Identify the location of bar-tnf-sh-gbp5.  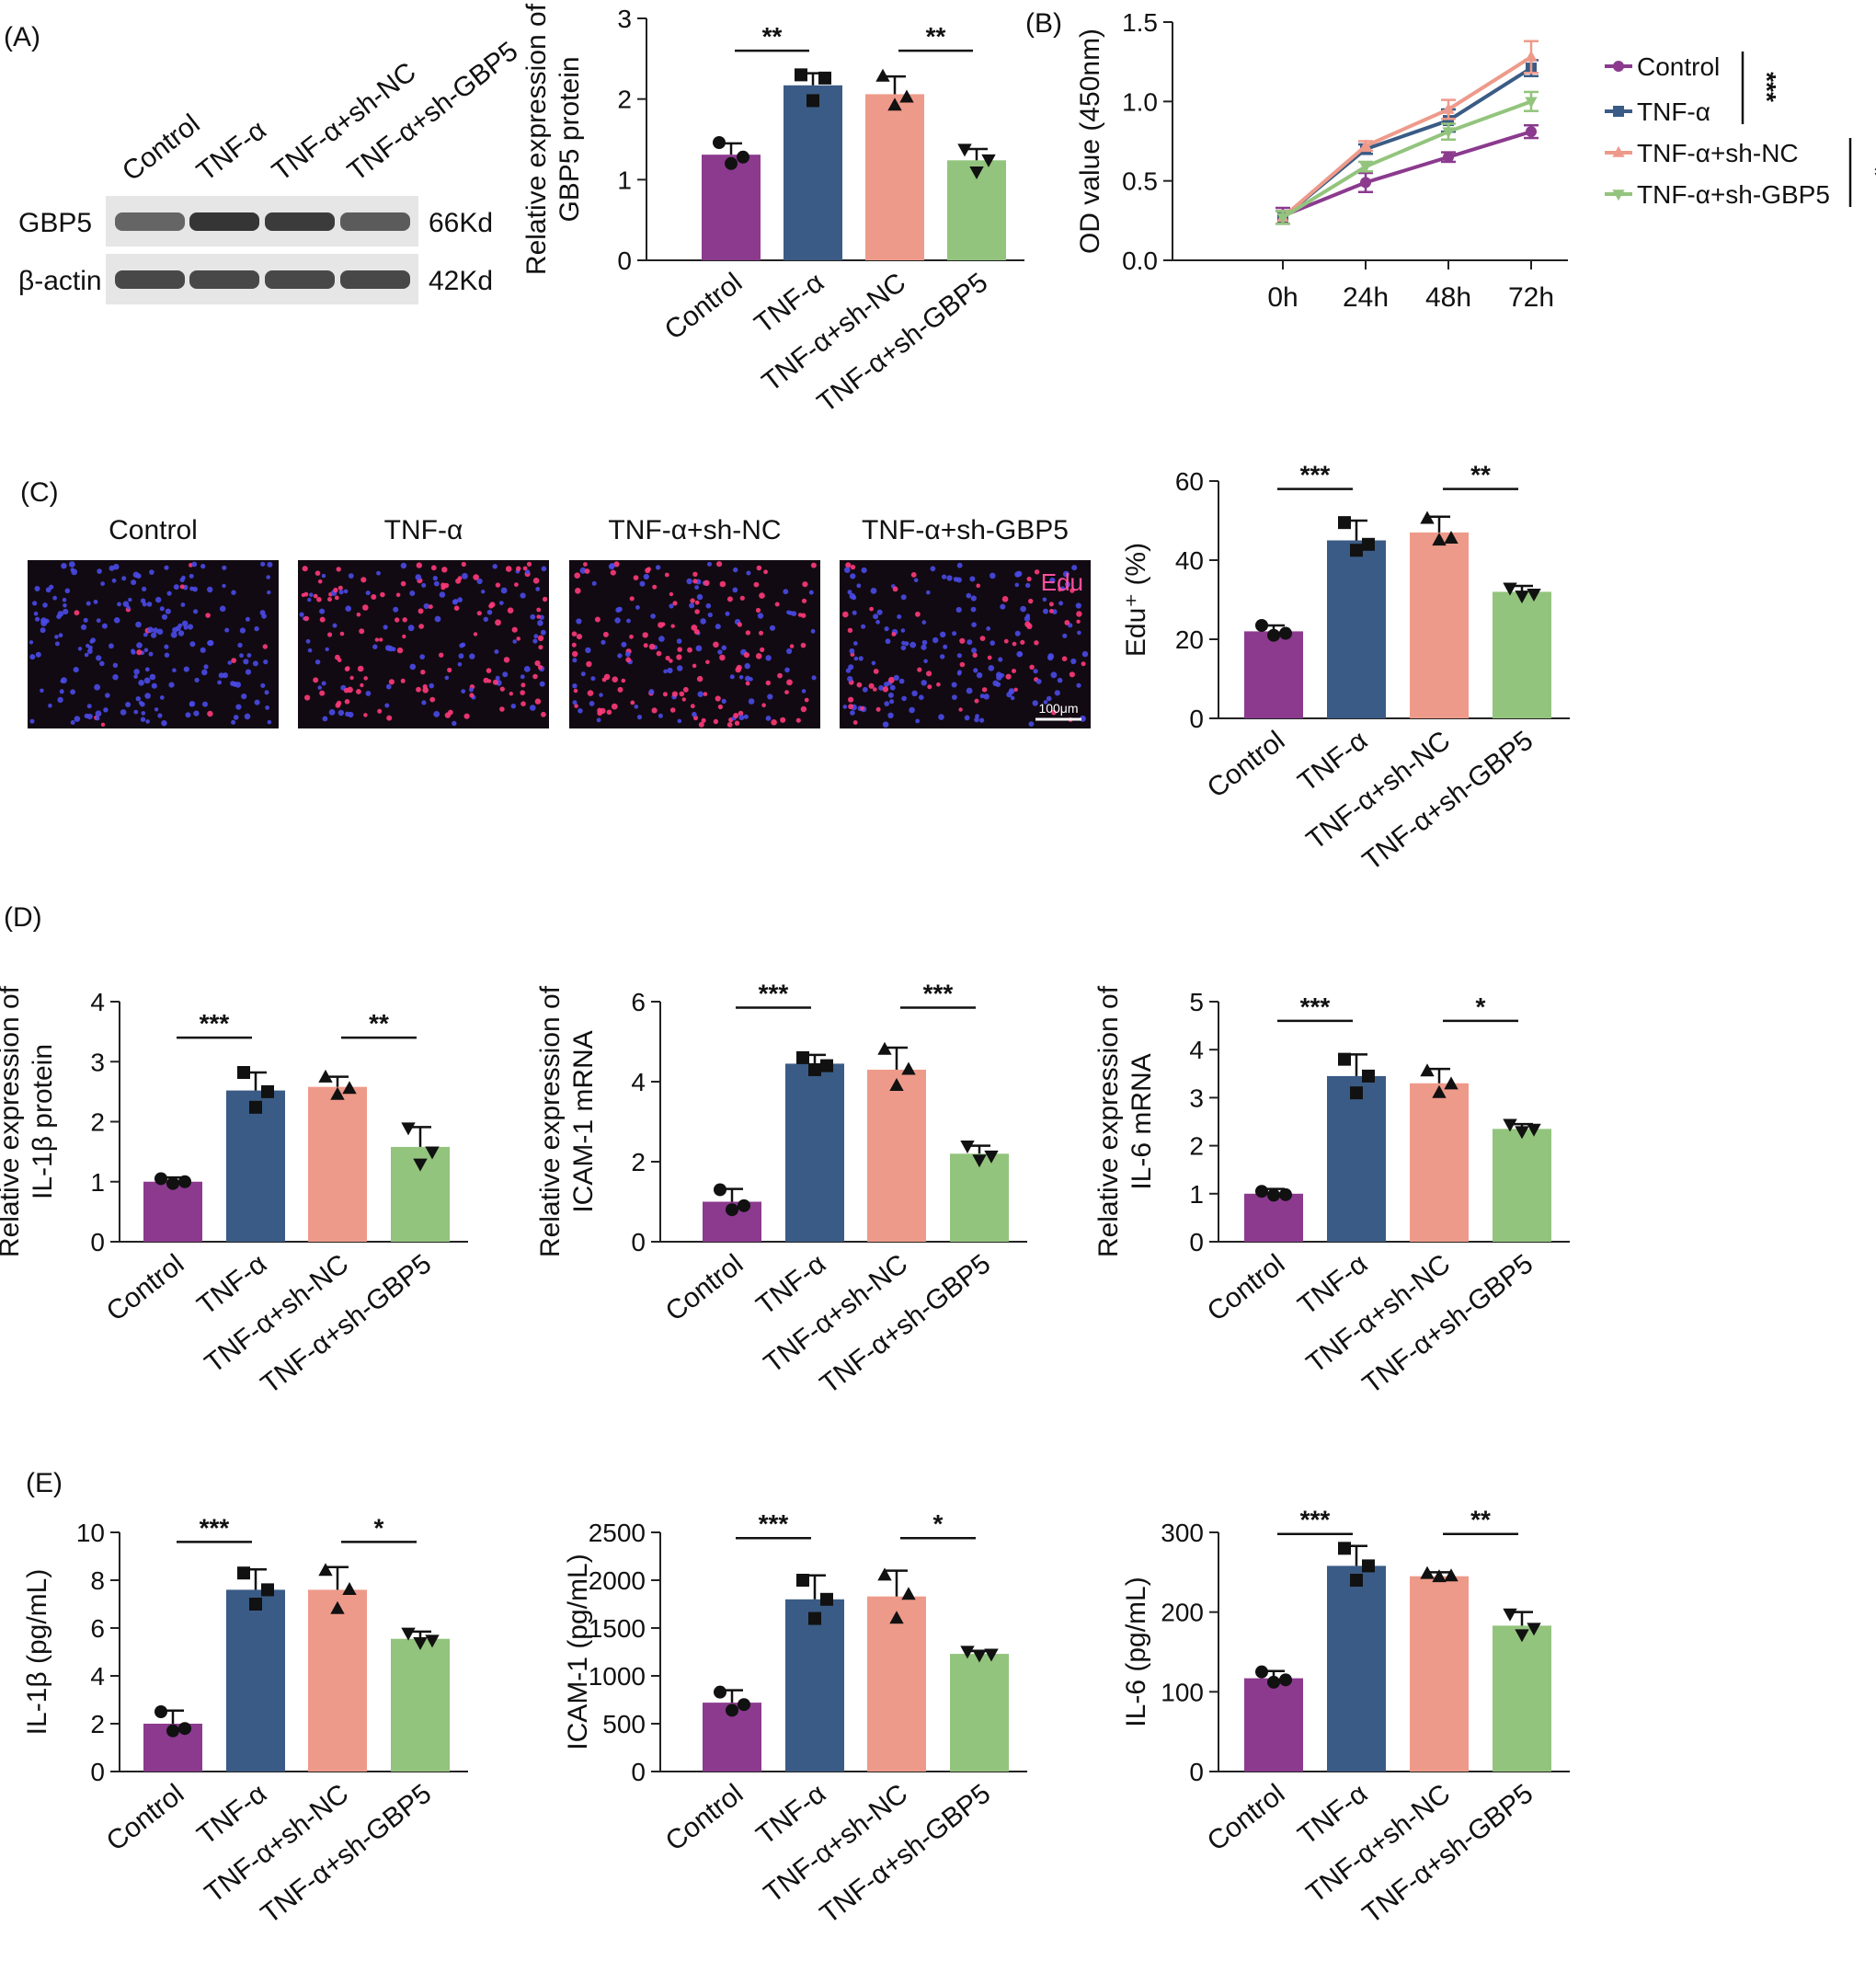
(979, 1197).